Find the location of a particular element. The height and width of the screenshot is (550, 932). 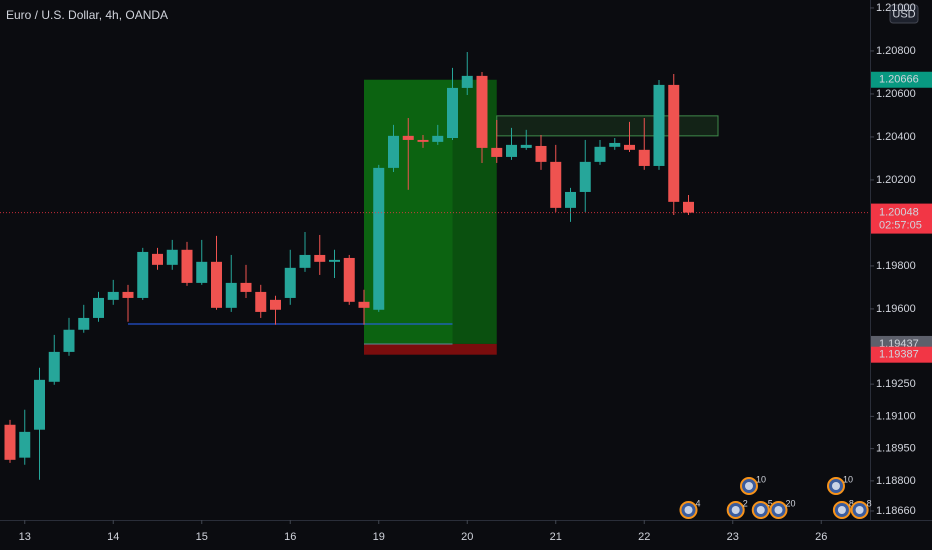

y-tick-label: 1.20800 is located at coordinates (896, 51).